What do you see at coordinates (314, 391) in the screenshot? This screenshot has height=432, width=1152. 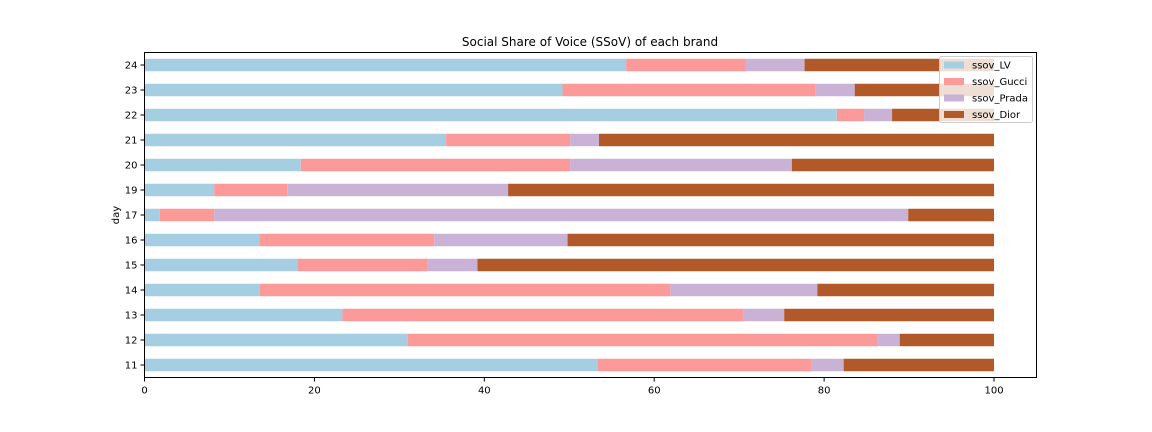 I see `x-tick-label: 20` at bounding box center [314, 391].